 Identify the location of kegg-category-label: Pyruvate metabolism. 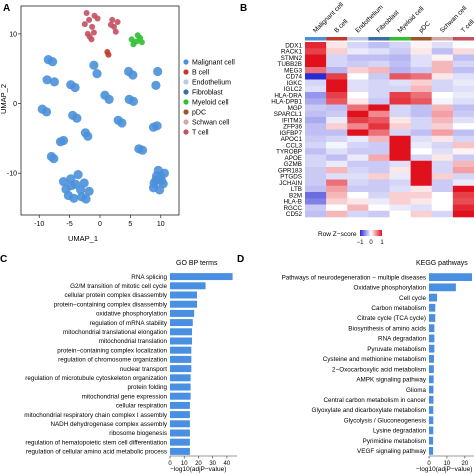
(396, 349).